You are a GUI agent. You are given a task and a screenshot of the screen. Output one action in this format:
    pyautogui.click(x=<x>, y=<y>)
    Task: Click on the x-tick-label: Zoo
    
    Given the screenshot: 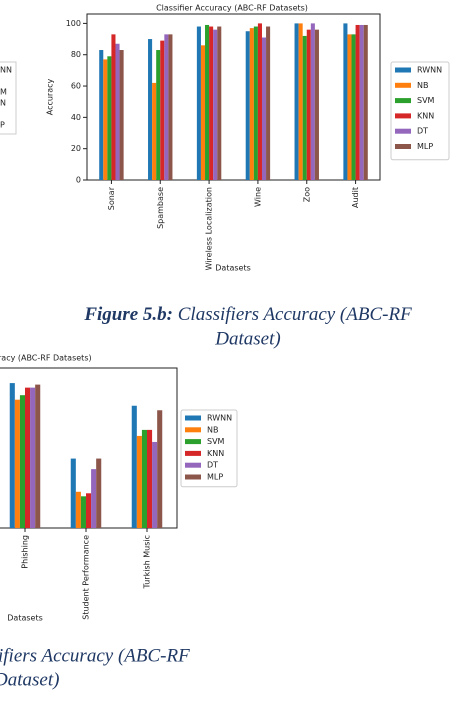 What is the action you would take?
    pyautogui.click(x=306, y=194)
    